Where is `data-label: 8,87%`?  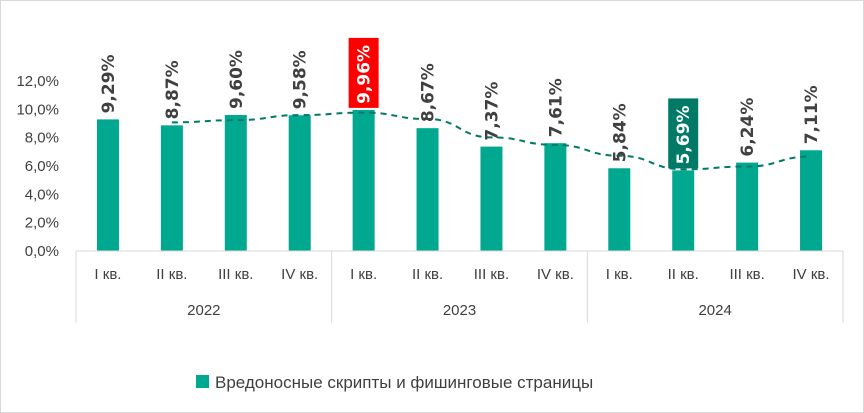 data-label: 8,87% is located at coordinates (173, 89).